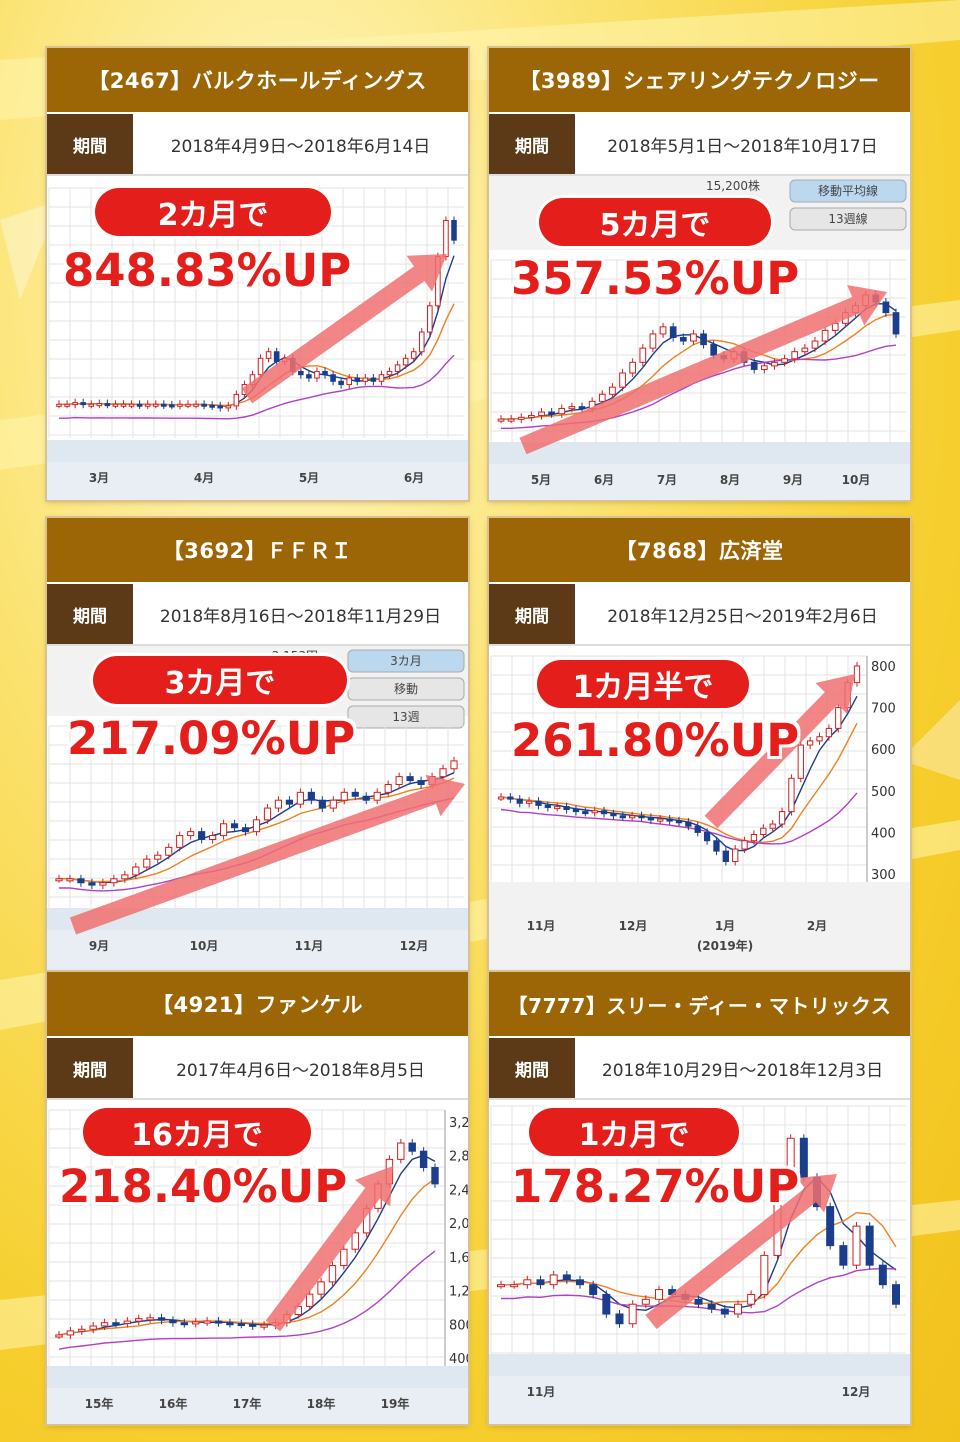  I want to click on period-range: 2018年8月16日〜2018年11月29日, so click(300, 616).